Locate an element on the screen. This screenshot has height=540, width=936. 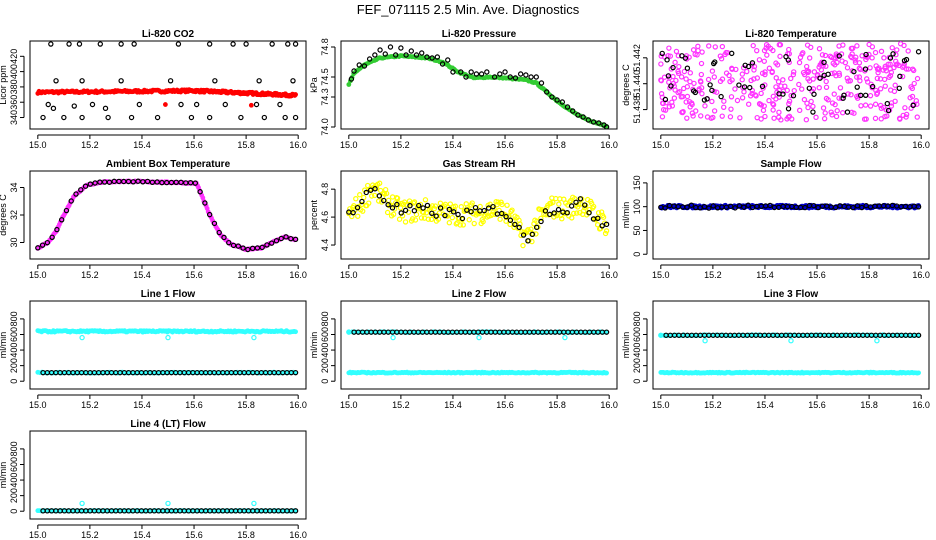
y-tick-label: 380 is located at coordinates (14, 86).